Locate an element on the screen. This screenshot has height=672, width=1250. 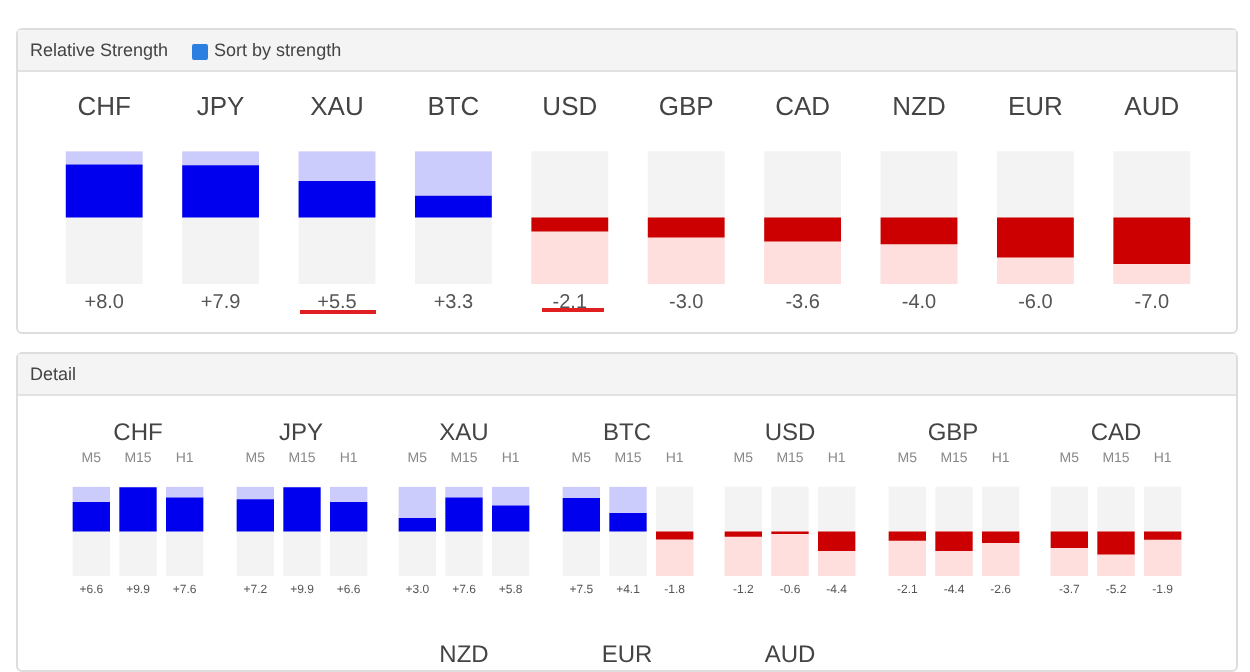
data-label: -4.0 is located at coordinates (919, 302).